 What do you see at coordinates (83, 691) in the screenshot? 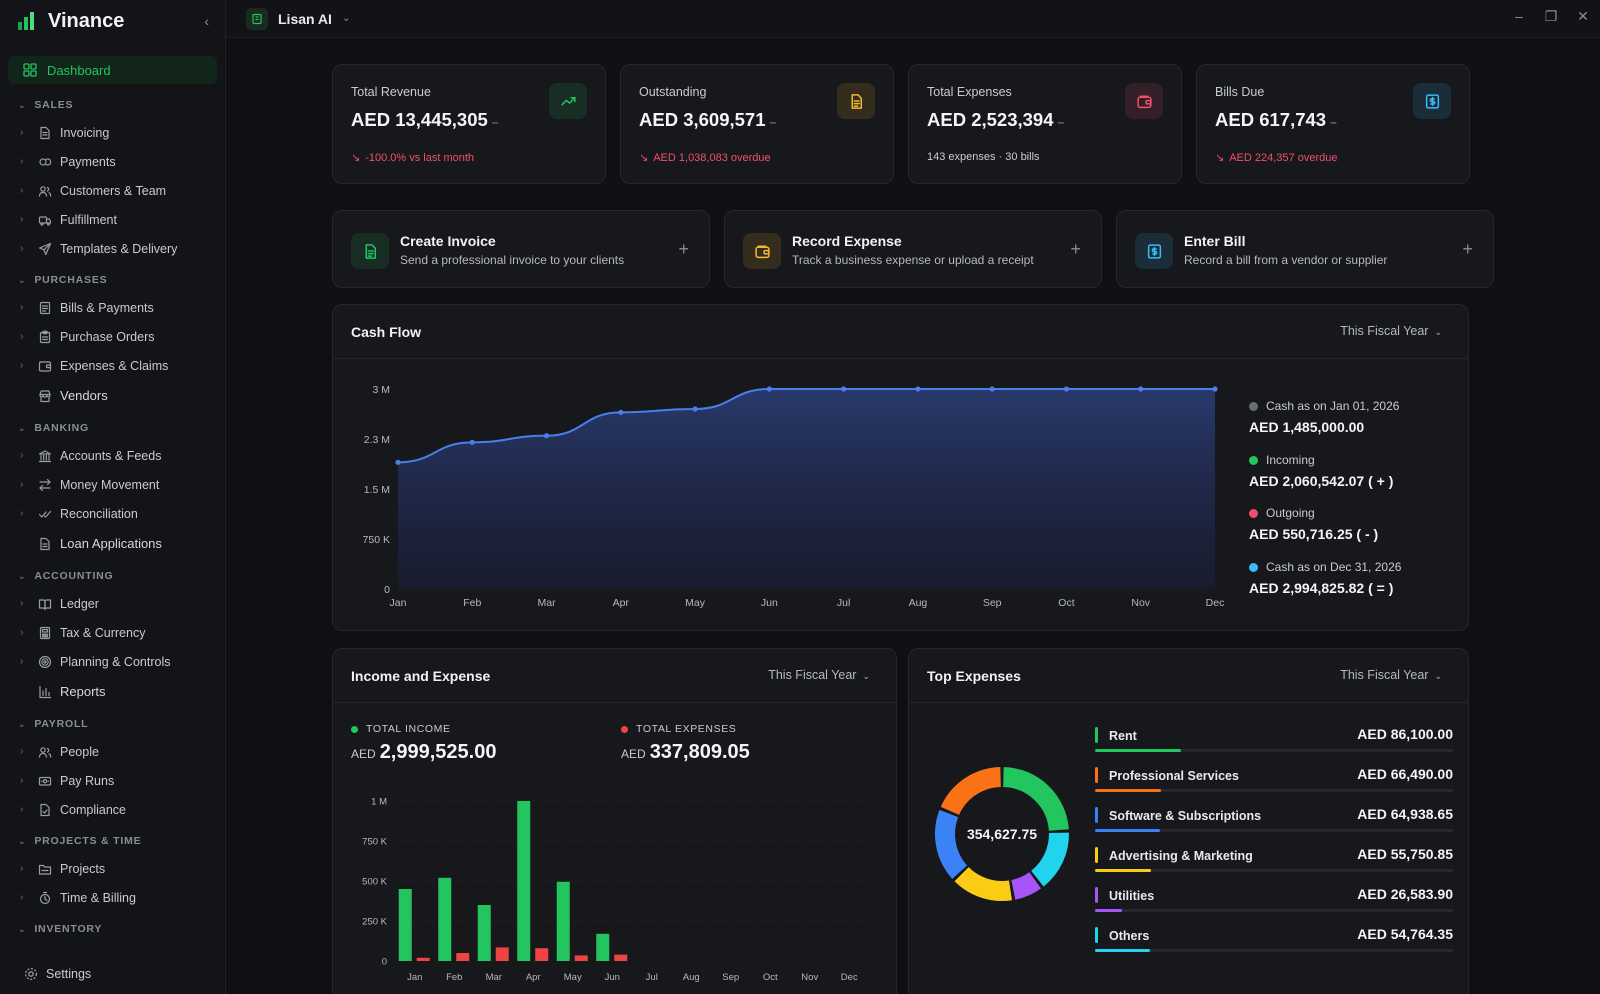
I see `sidebar-item-label: Reports` at bounding box center [83, 691].